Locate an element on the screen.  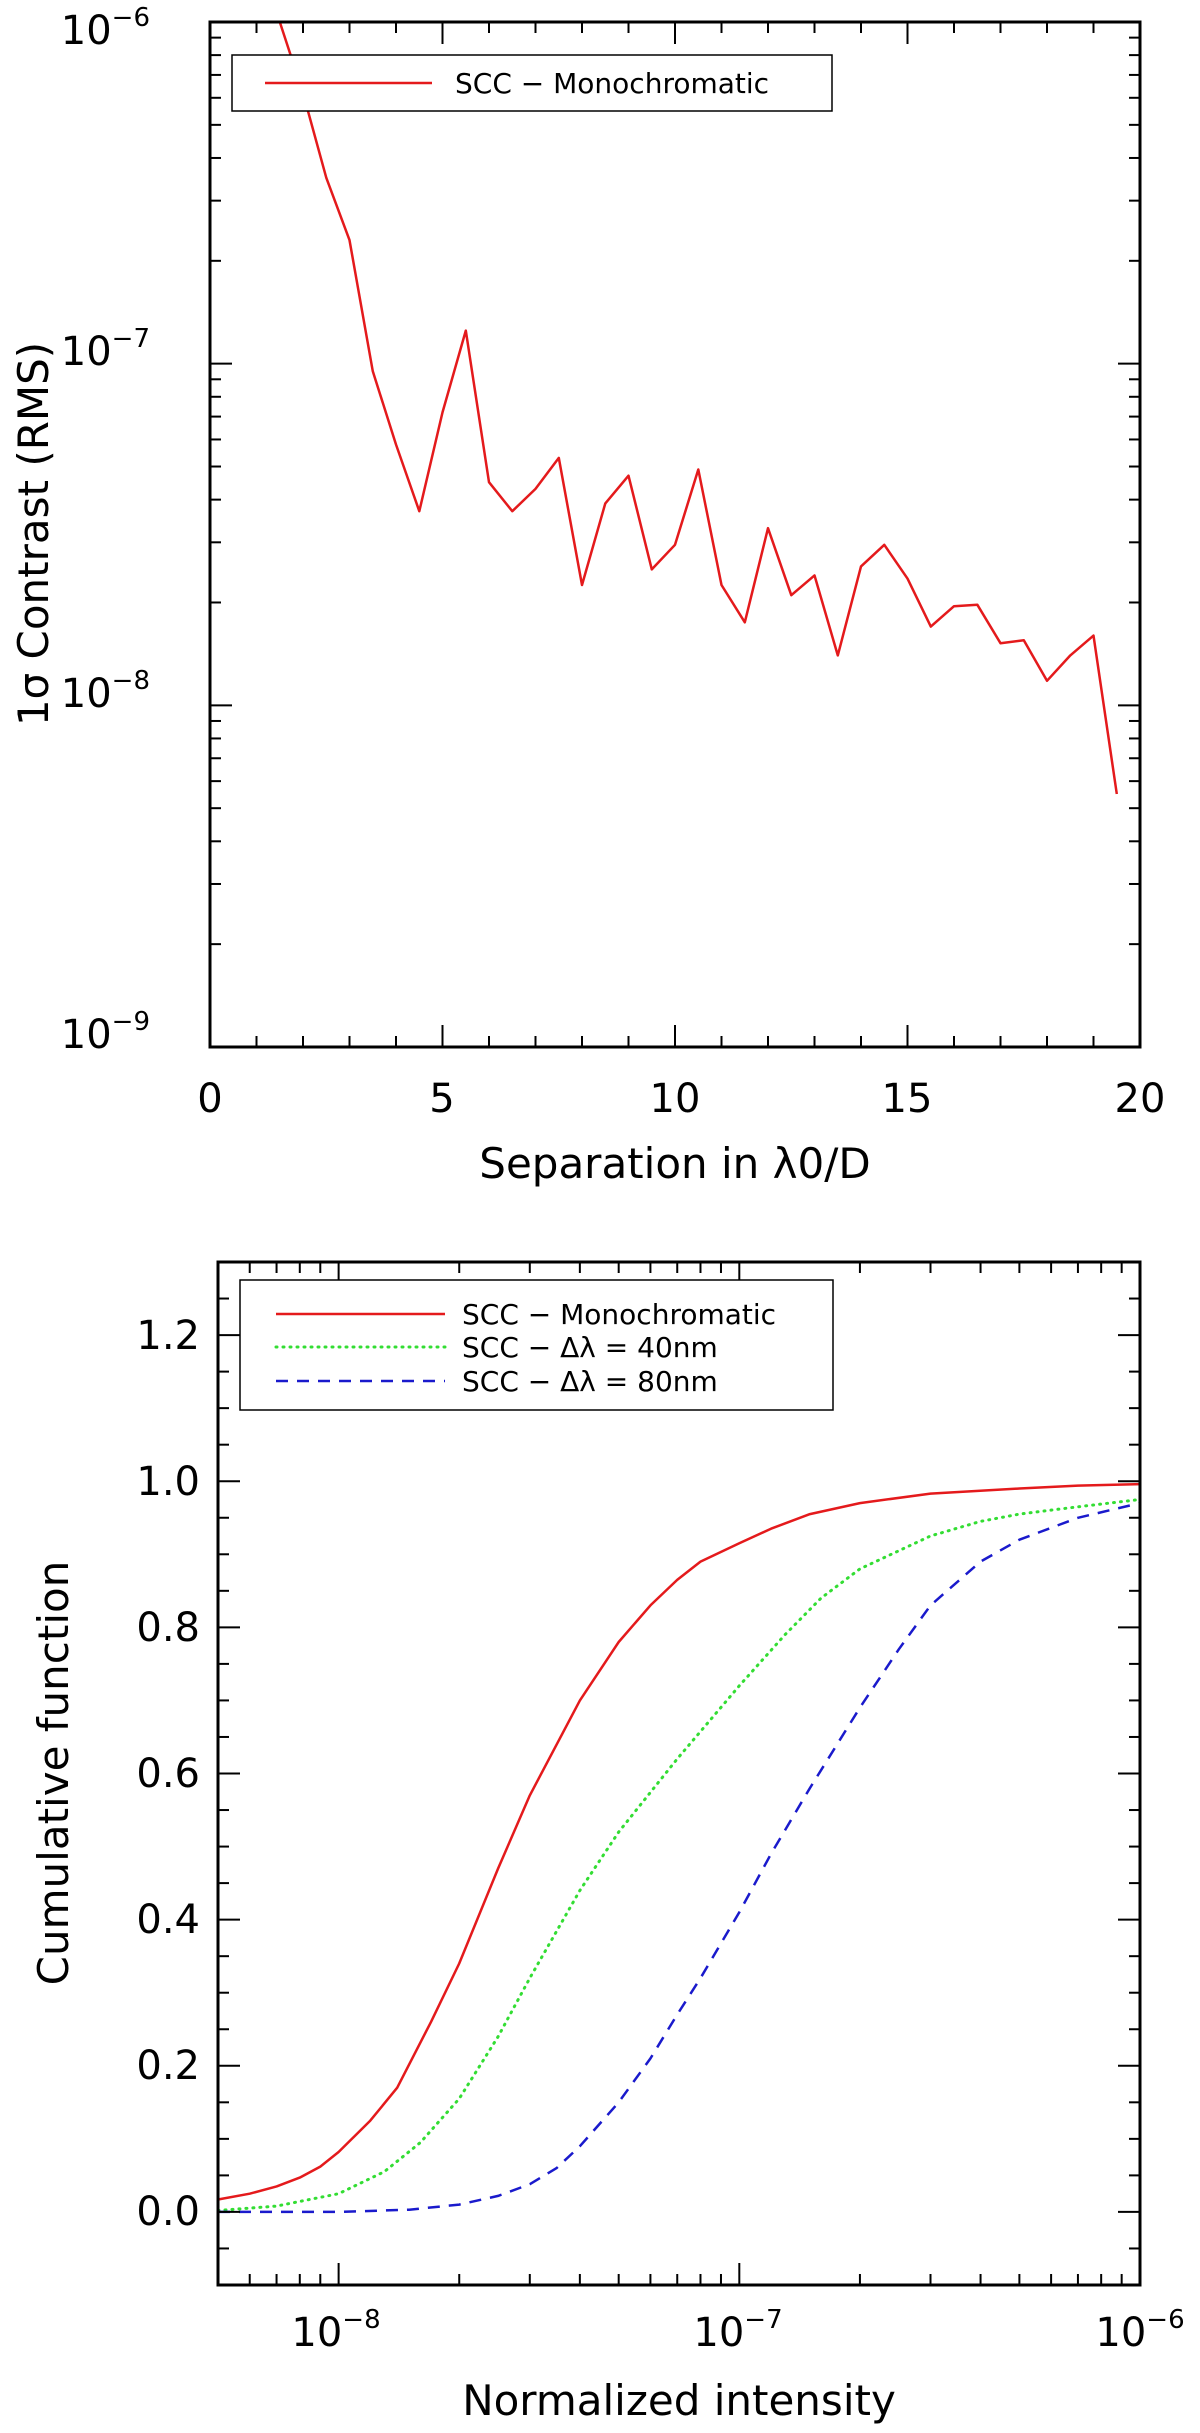
contrast-ytick-label-1e-6: 10⁻⁶ is located at coordinates (105, 28).